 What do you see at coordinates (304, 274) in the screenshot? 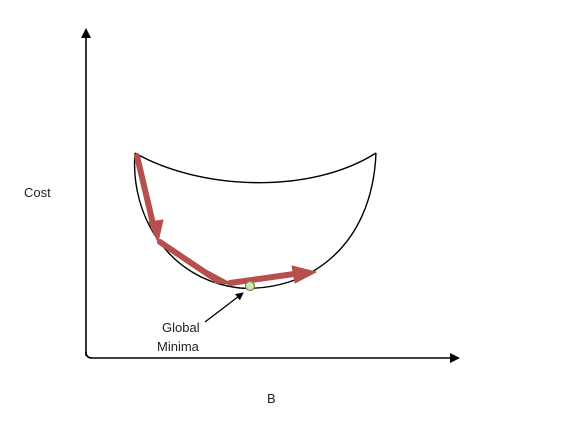
I see `step-arrow-3-head` at bounding box center [304, 274].